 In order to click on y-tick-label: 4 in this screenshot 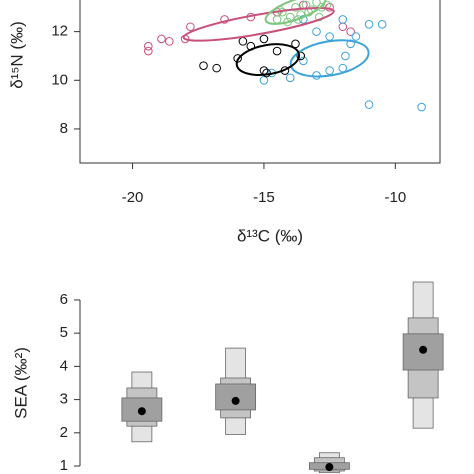, I will do `click(64, 365)`.